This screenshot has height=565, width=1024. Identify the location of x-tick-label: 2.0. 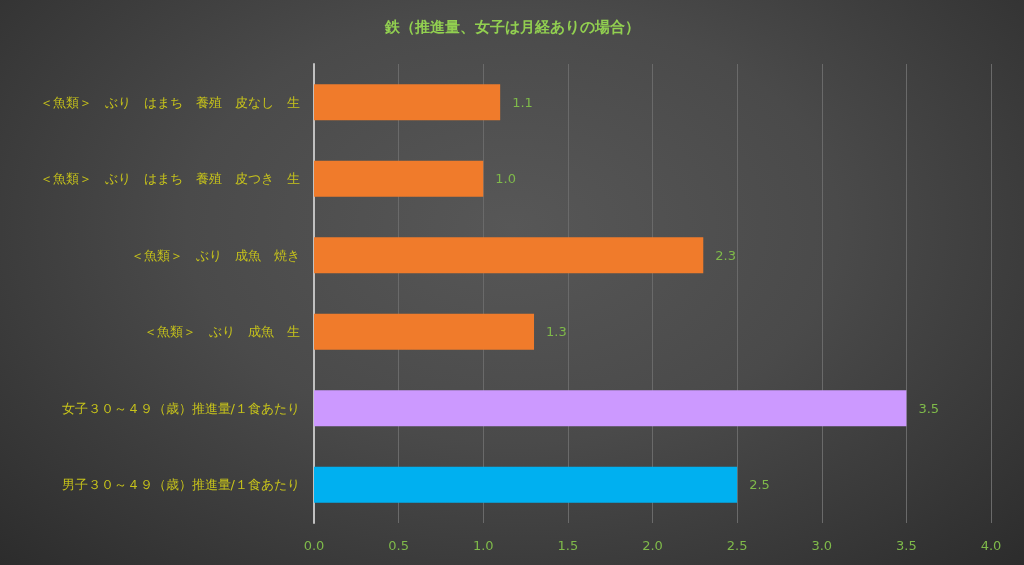
(652, 545).